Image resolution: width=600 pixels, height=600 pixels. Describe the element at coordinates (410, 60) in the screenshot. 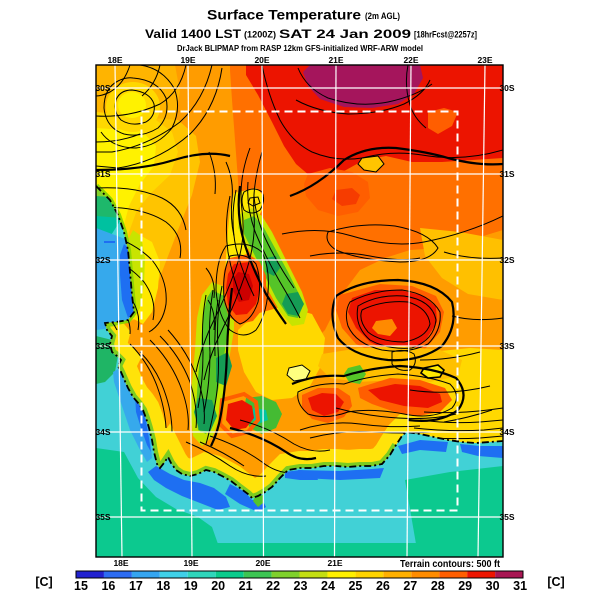

I see `svg-text: 22E` at that location.